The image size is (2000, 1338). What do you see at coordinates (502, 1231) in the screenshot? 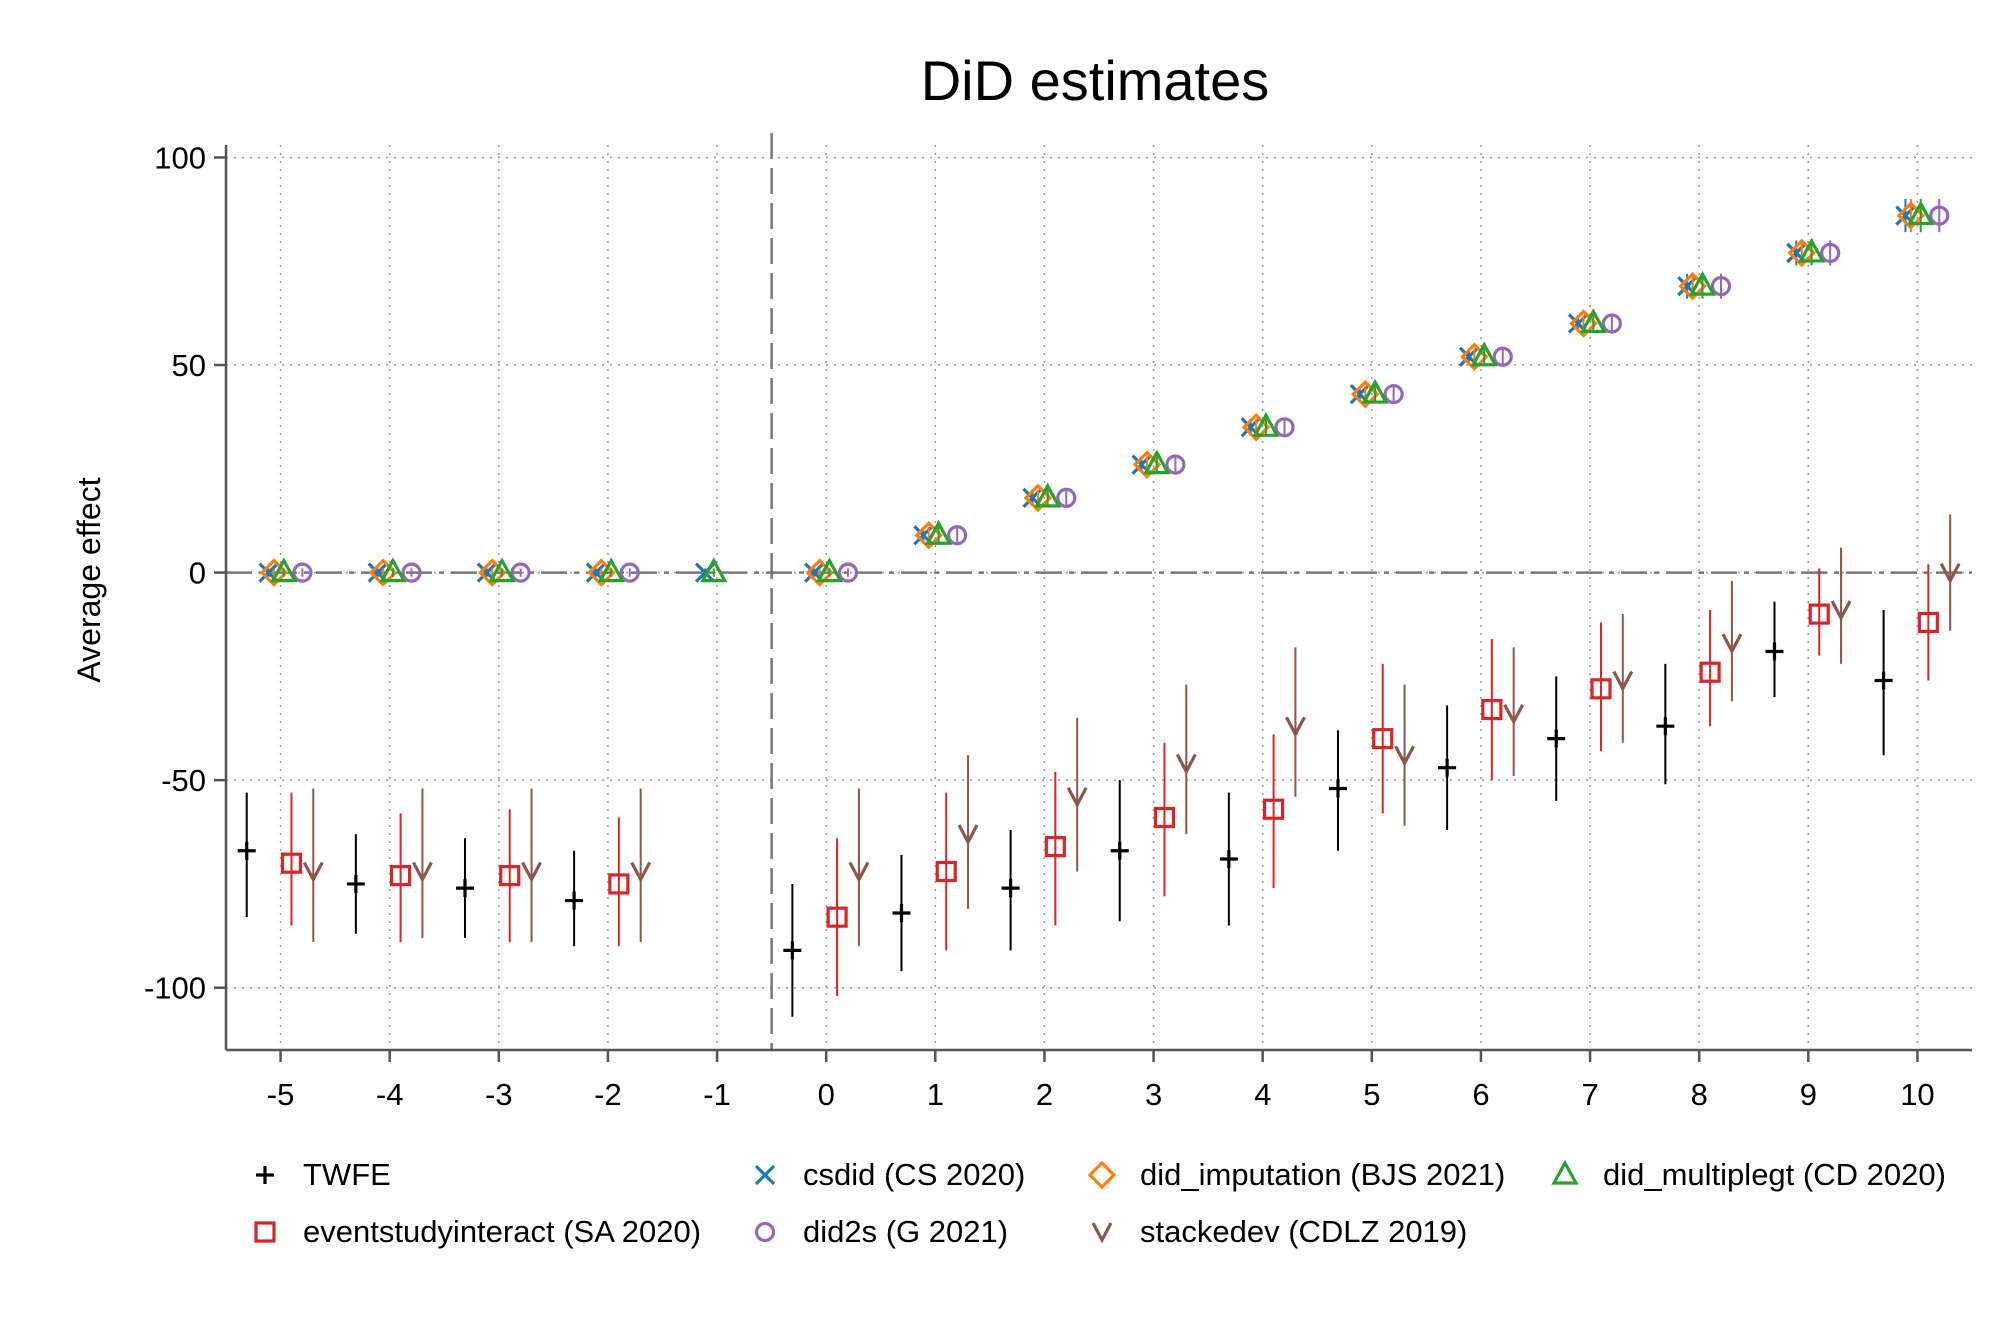
I see `legend-label: eventstudyinteract (SA 2020)` at bounding box center [502, 1231].